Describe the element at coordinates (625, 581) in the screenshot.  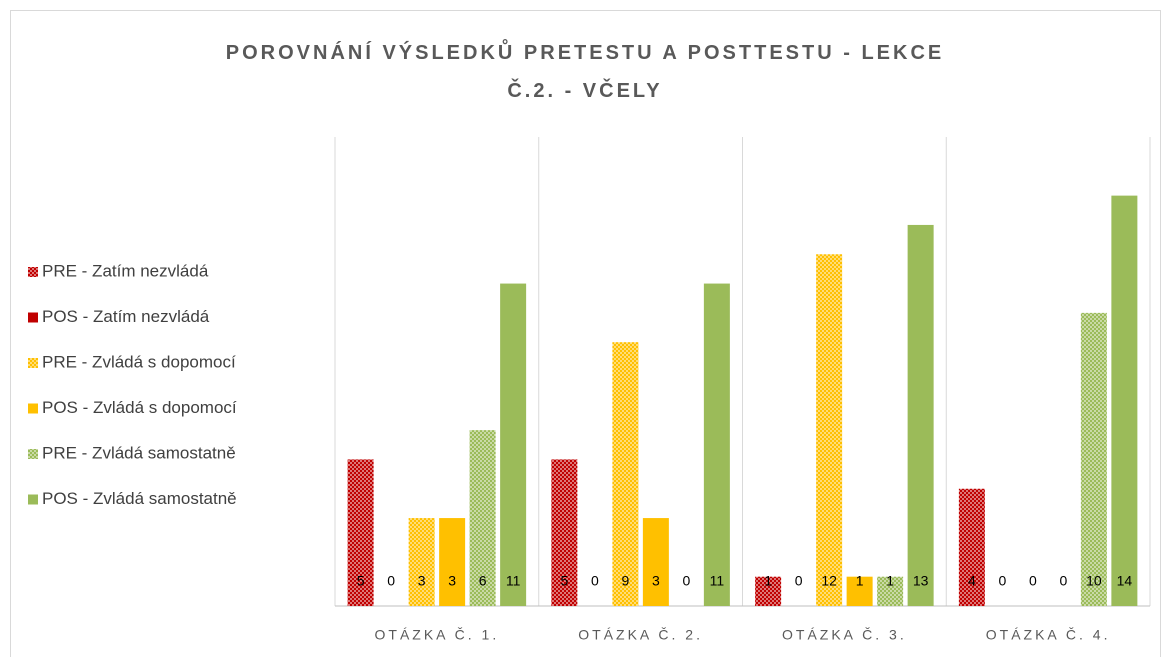
I see `data-label: 9` at that location.